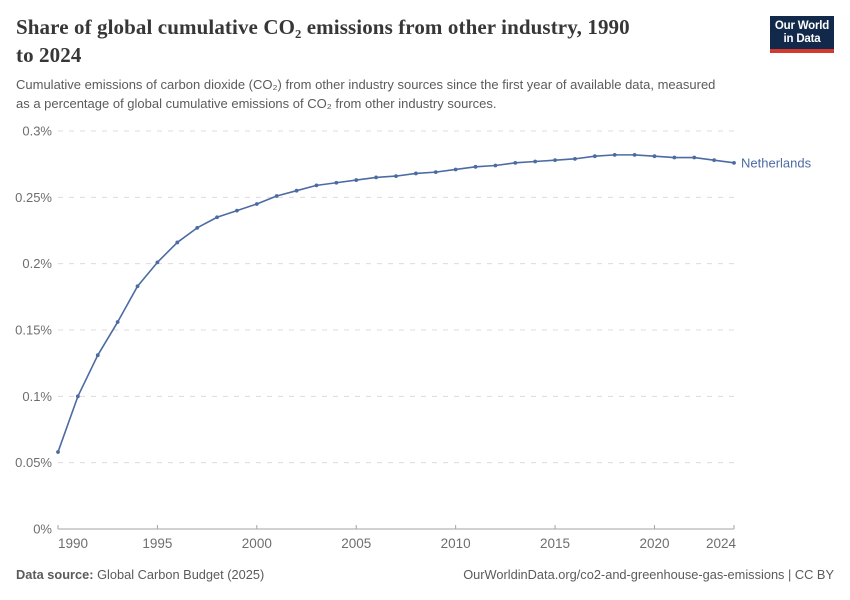 The image size is (850, 600). What do you see at coordinates (721, 543) in the screenshot?
I see `x-axis-tick-label: 2024` at bounding box center [721, 543].